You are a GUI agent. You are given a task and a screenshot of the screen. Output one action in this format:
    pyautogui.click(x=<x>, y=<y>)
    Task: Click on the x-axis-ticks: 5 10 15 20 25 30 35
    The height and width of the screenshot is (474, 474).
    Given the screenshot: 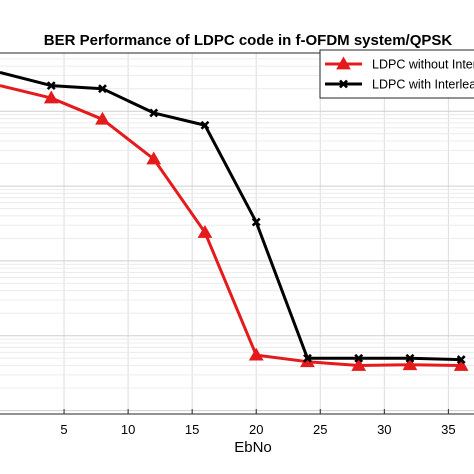 What is the action you would take?
    pyautogui.click(x=258, y=423)
    